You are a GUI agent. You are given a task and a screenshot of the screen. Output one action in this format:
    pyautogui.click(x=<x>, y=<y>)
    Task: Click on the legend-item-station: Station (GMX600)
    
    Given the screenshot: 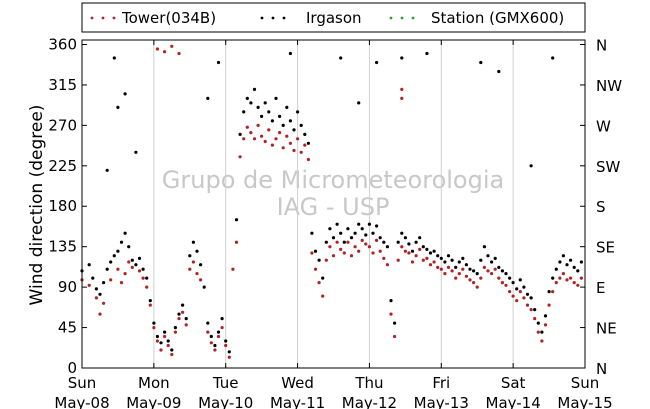 What is the action you would take?
    pyautogui.click(x=476, y=18)
    